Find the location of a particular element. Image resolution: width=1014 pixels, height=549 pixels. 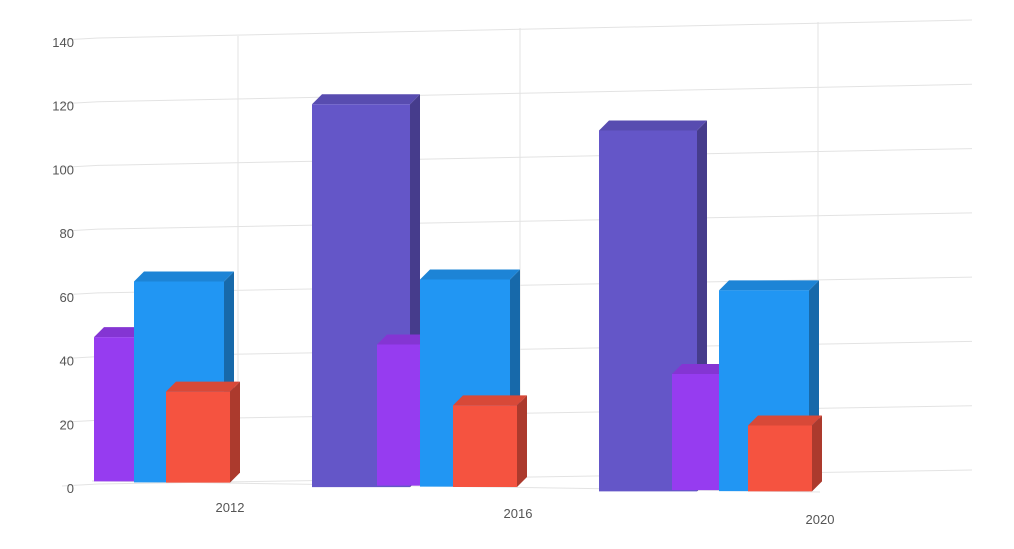

x-tick-label: 2016 is located at coordinates (518, 513).